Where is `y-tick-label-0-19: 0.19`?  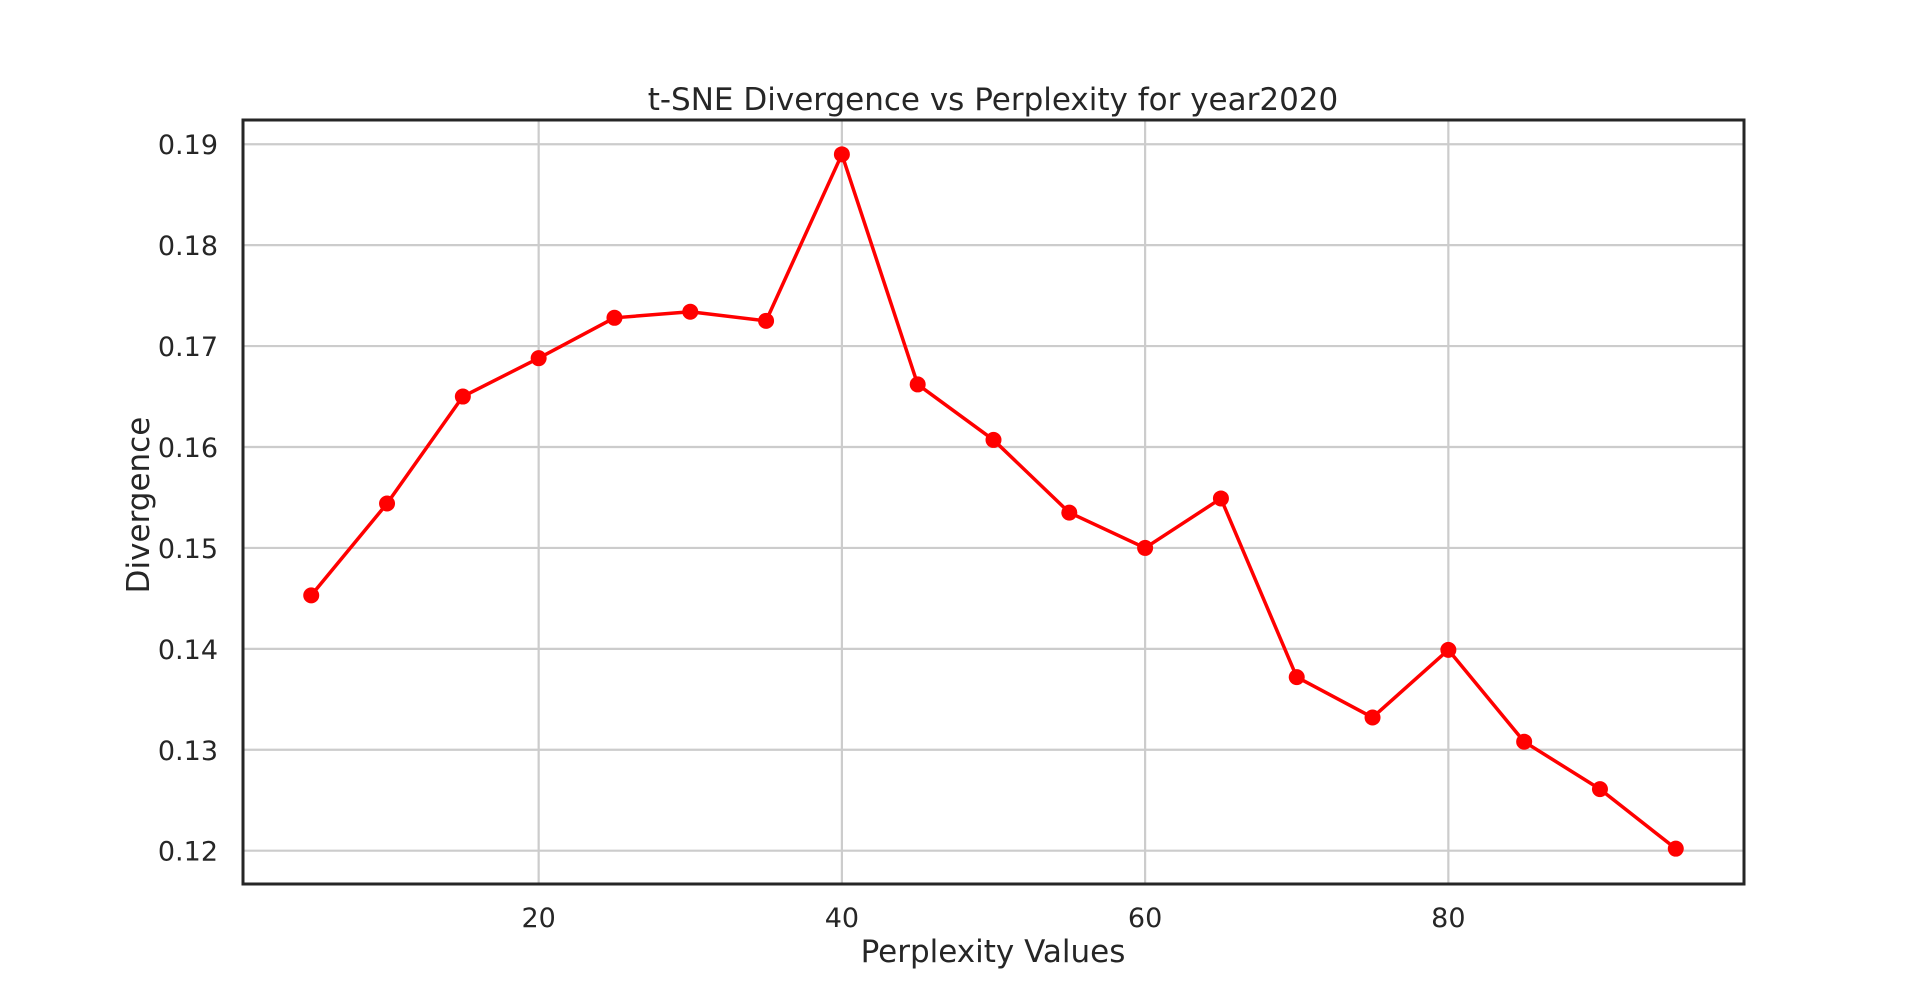
y-tick-label-0-19: 0.19 is located at coordinates (188, 145).